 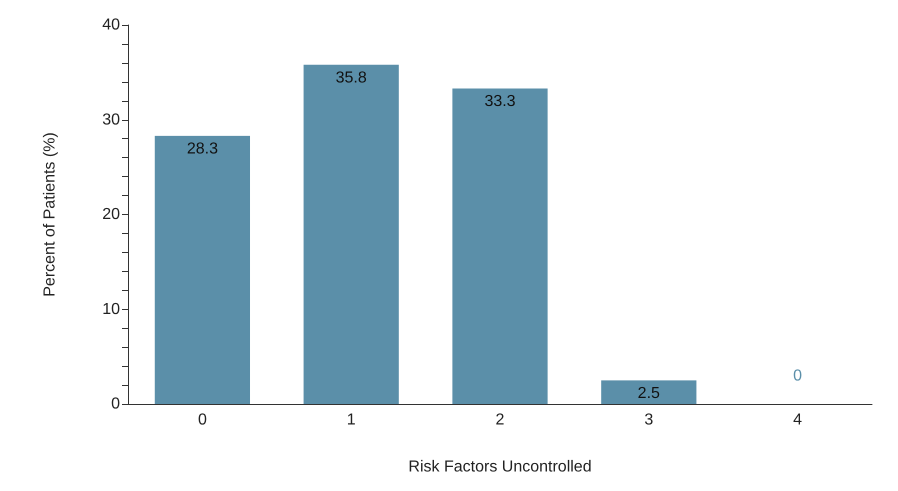 What do you see at coordinates (202, 420) in the screenshot?
I see `x-tick-label: 0` at bounding box center [202, 420].